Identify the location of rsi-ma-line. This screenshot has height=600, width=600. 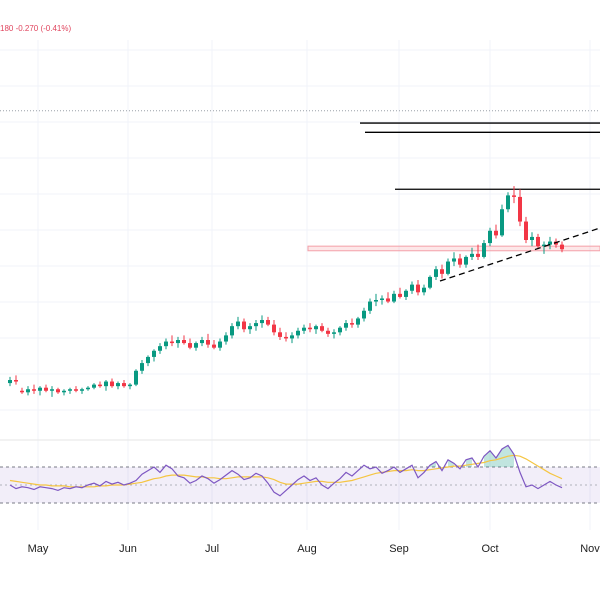
(286, 471).